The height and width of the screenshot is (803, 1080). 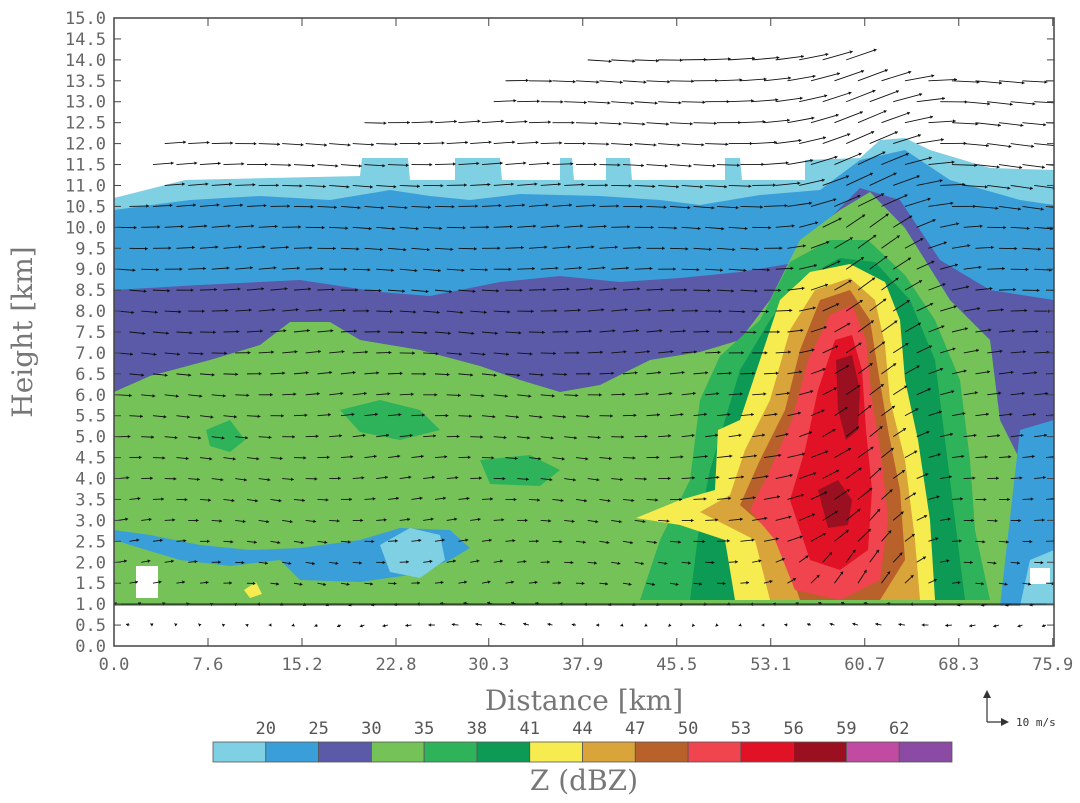 I want to click on x-tick-label: 37.9, so click(x=582, y=665).